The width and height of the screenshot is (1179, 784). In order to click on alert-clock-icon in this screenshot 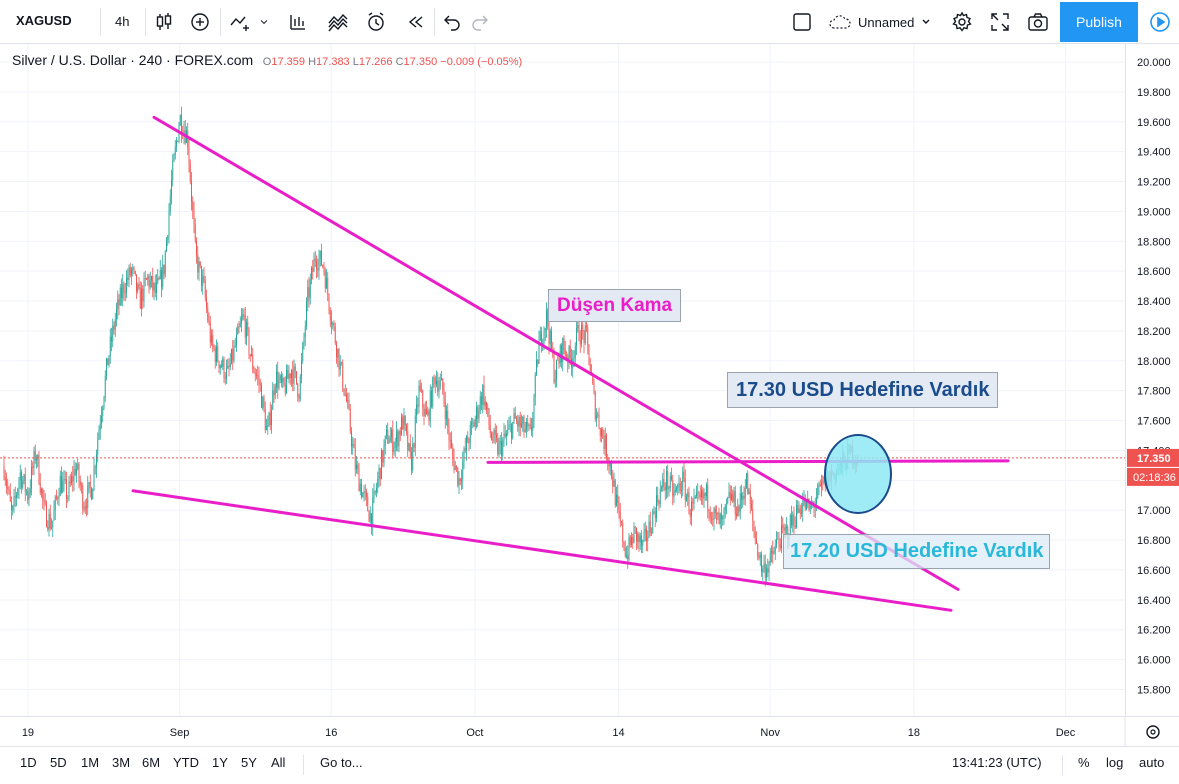, I will do `click(376, 22)`.